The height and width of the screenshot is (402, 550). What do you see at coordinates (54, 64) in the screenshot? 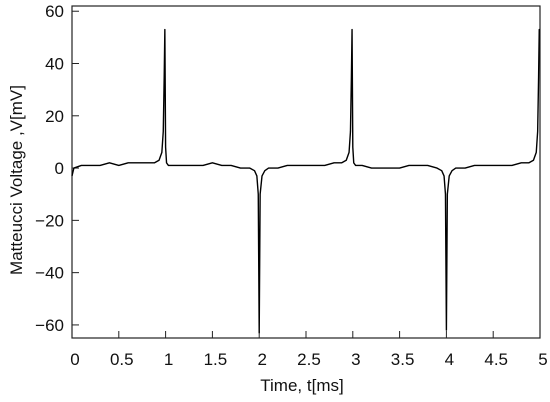
I see `y-tick-label: 40` at bounding box center [54, 64].